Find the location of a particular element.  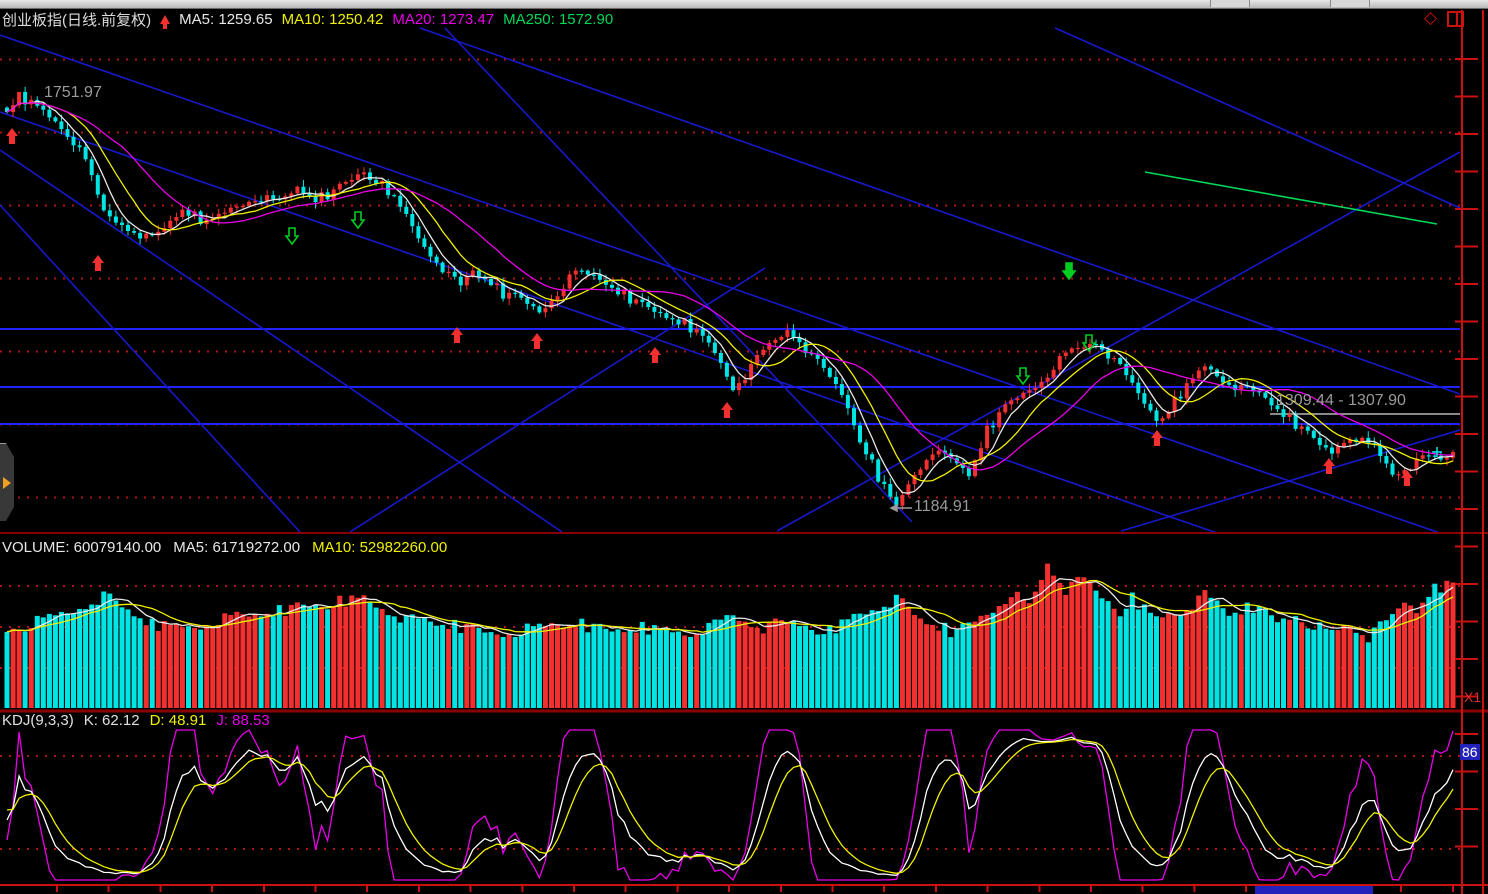

split-window-icon is located at coordinates (1455, 19).